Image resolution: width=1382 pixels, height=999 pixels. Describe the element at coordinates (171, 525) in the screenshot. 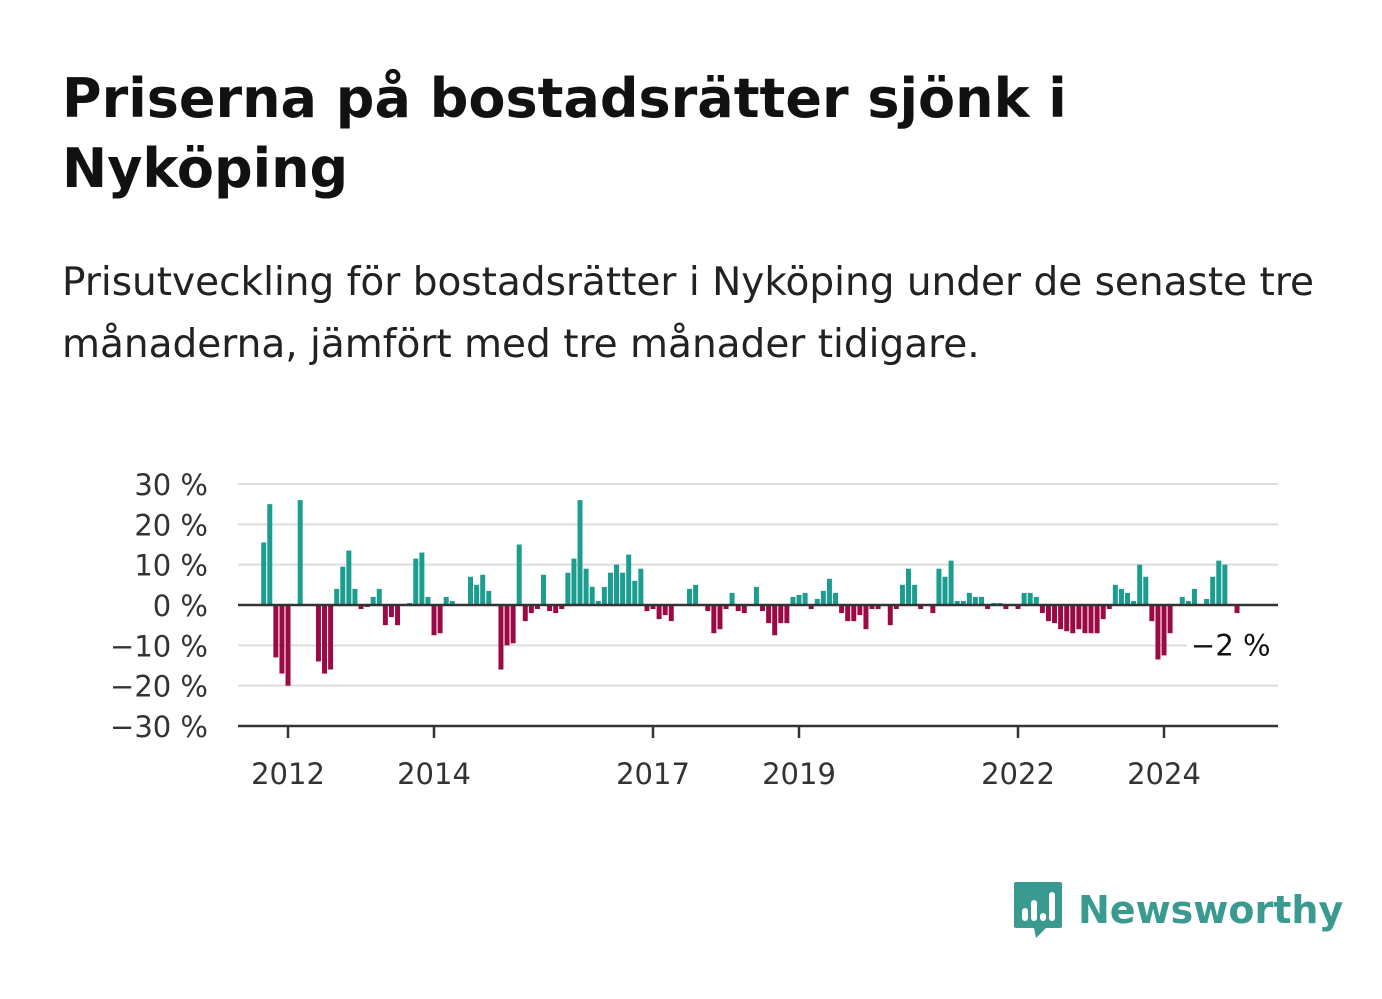

I see `y-tick-label: 20 %` at that location.